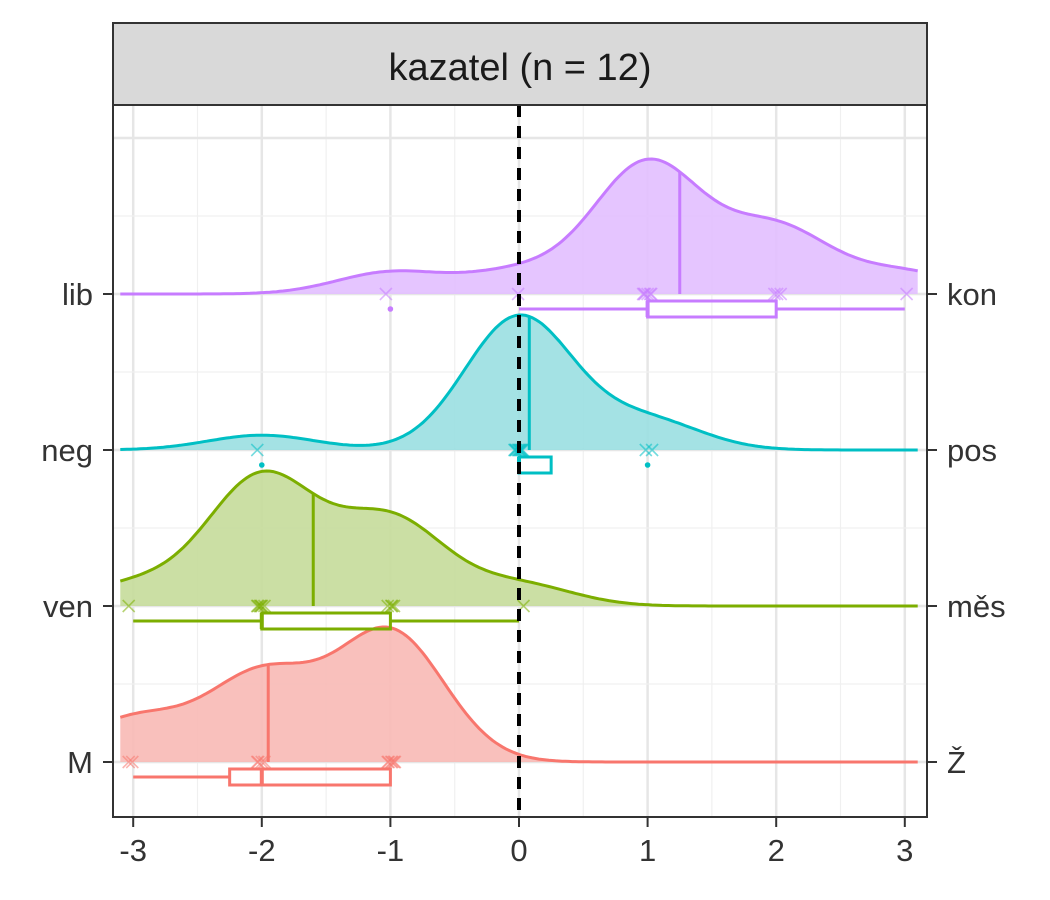 This screenshot has height=900, width=1050. Describe the element at coordinates (519, 226) in the screenshot. I see `density-area-lib` at that location.